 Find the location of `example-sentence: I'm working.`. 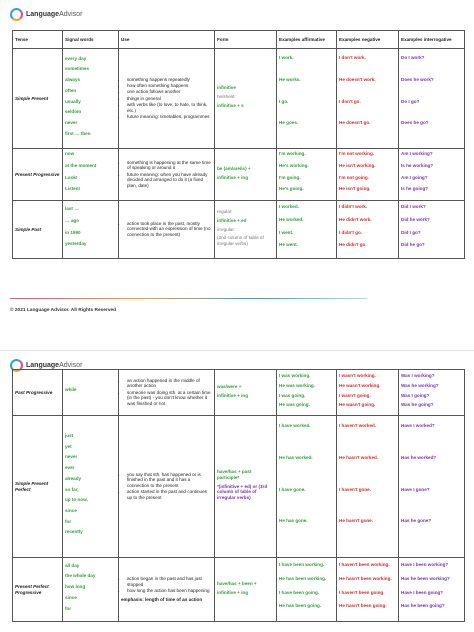

example-sentence: I'm working. is located at coordinates (292, 154).